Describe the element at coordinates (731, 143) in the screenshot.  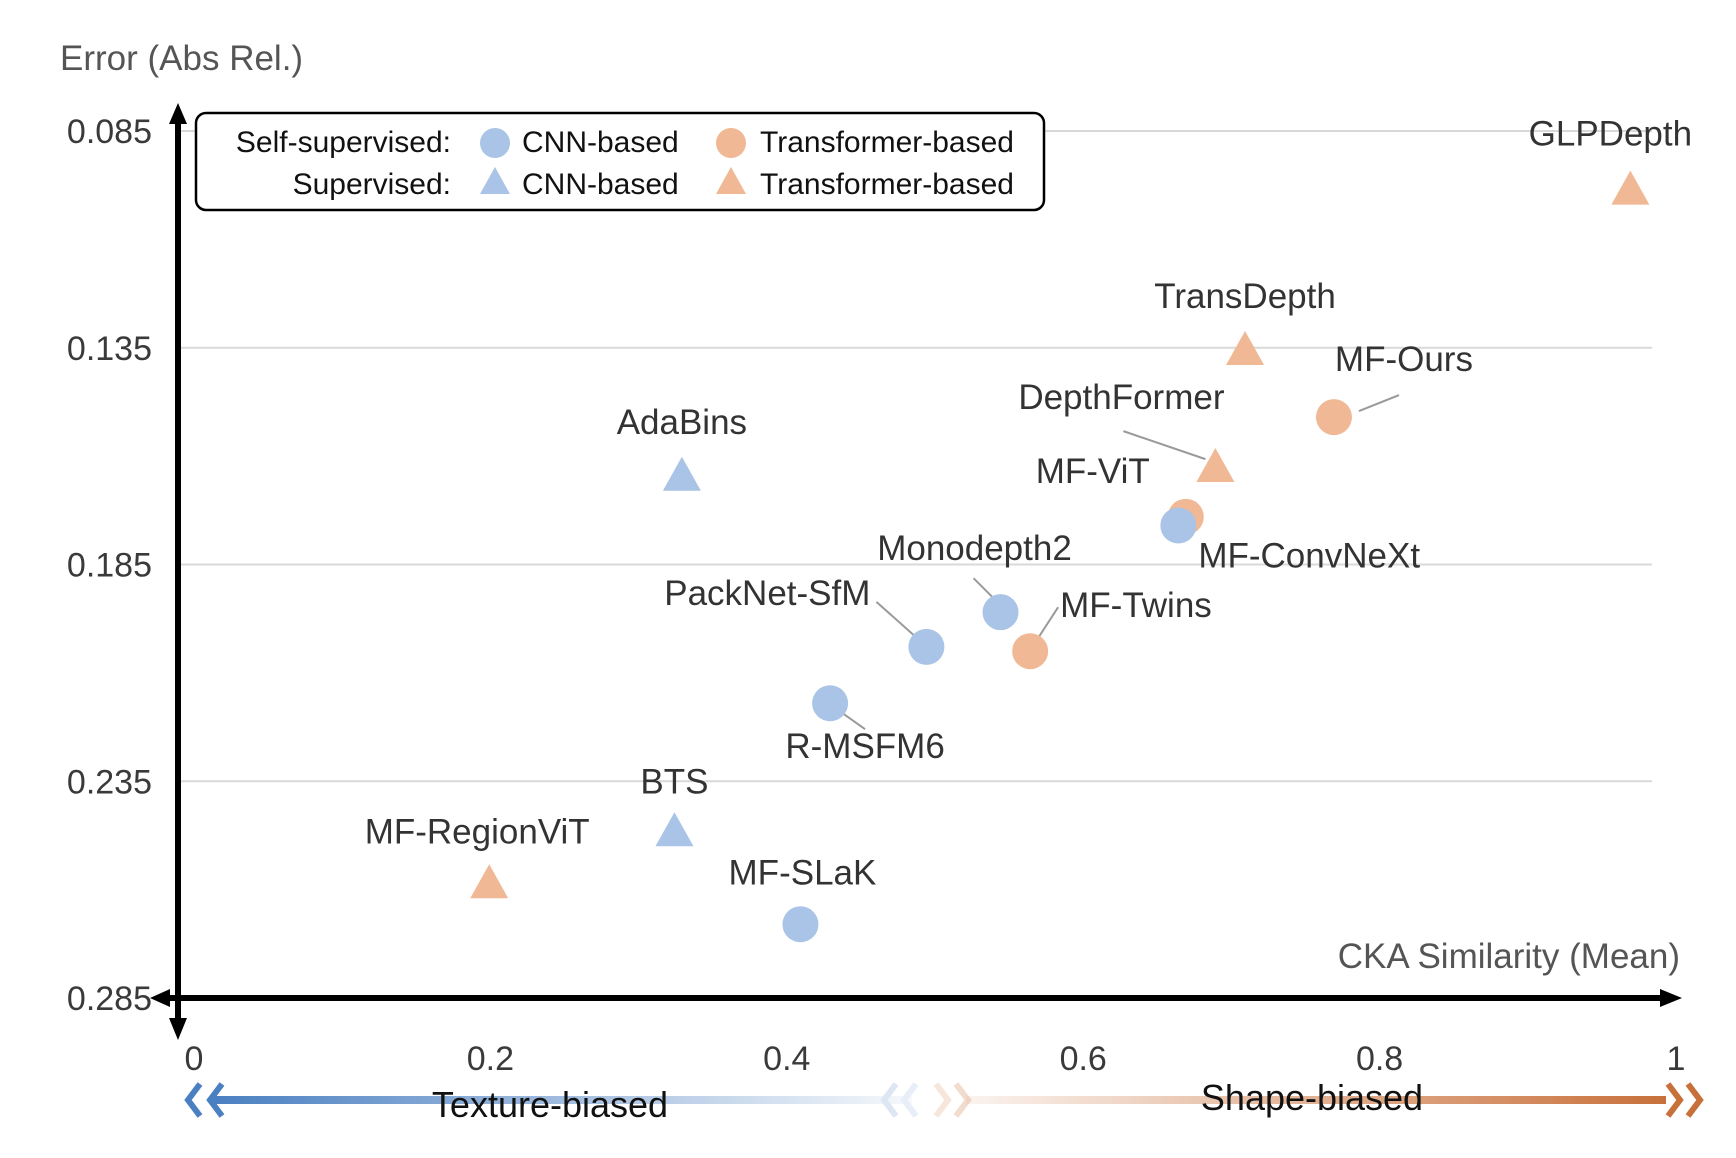
I see `legend-circle-transformer-marker` at that location.